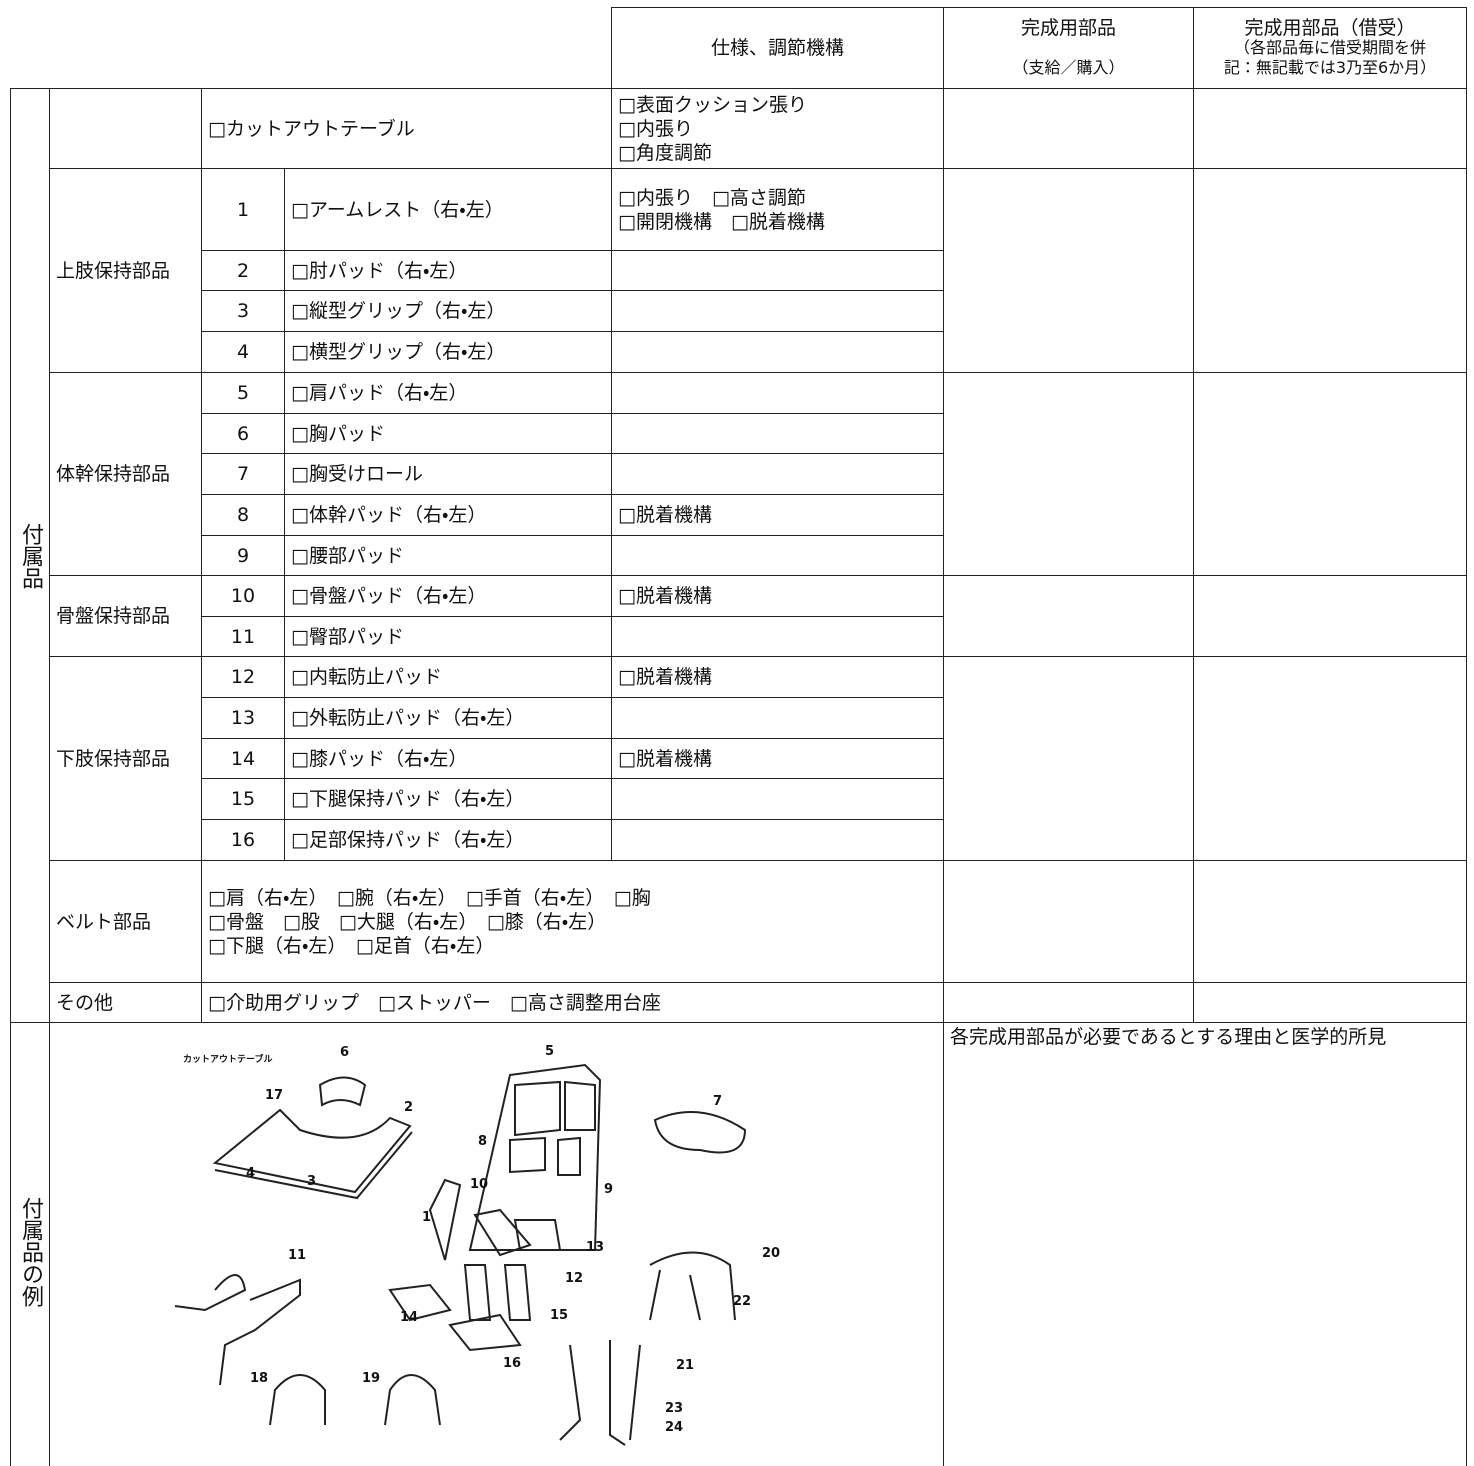  I want to click on header-cell: 完成用部品 （支給／購入）, so click(1068, 48).